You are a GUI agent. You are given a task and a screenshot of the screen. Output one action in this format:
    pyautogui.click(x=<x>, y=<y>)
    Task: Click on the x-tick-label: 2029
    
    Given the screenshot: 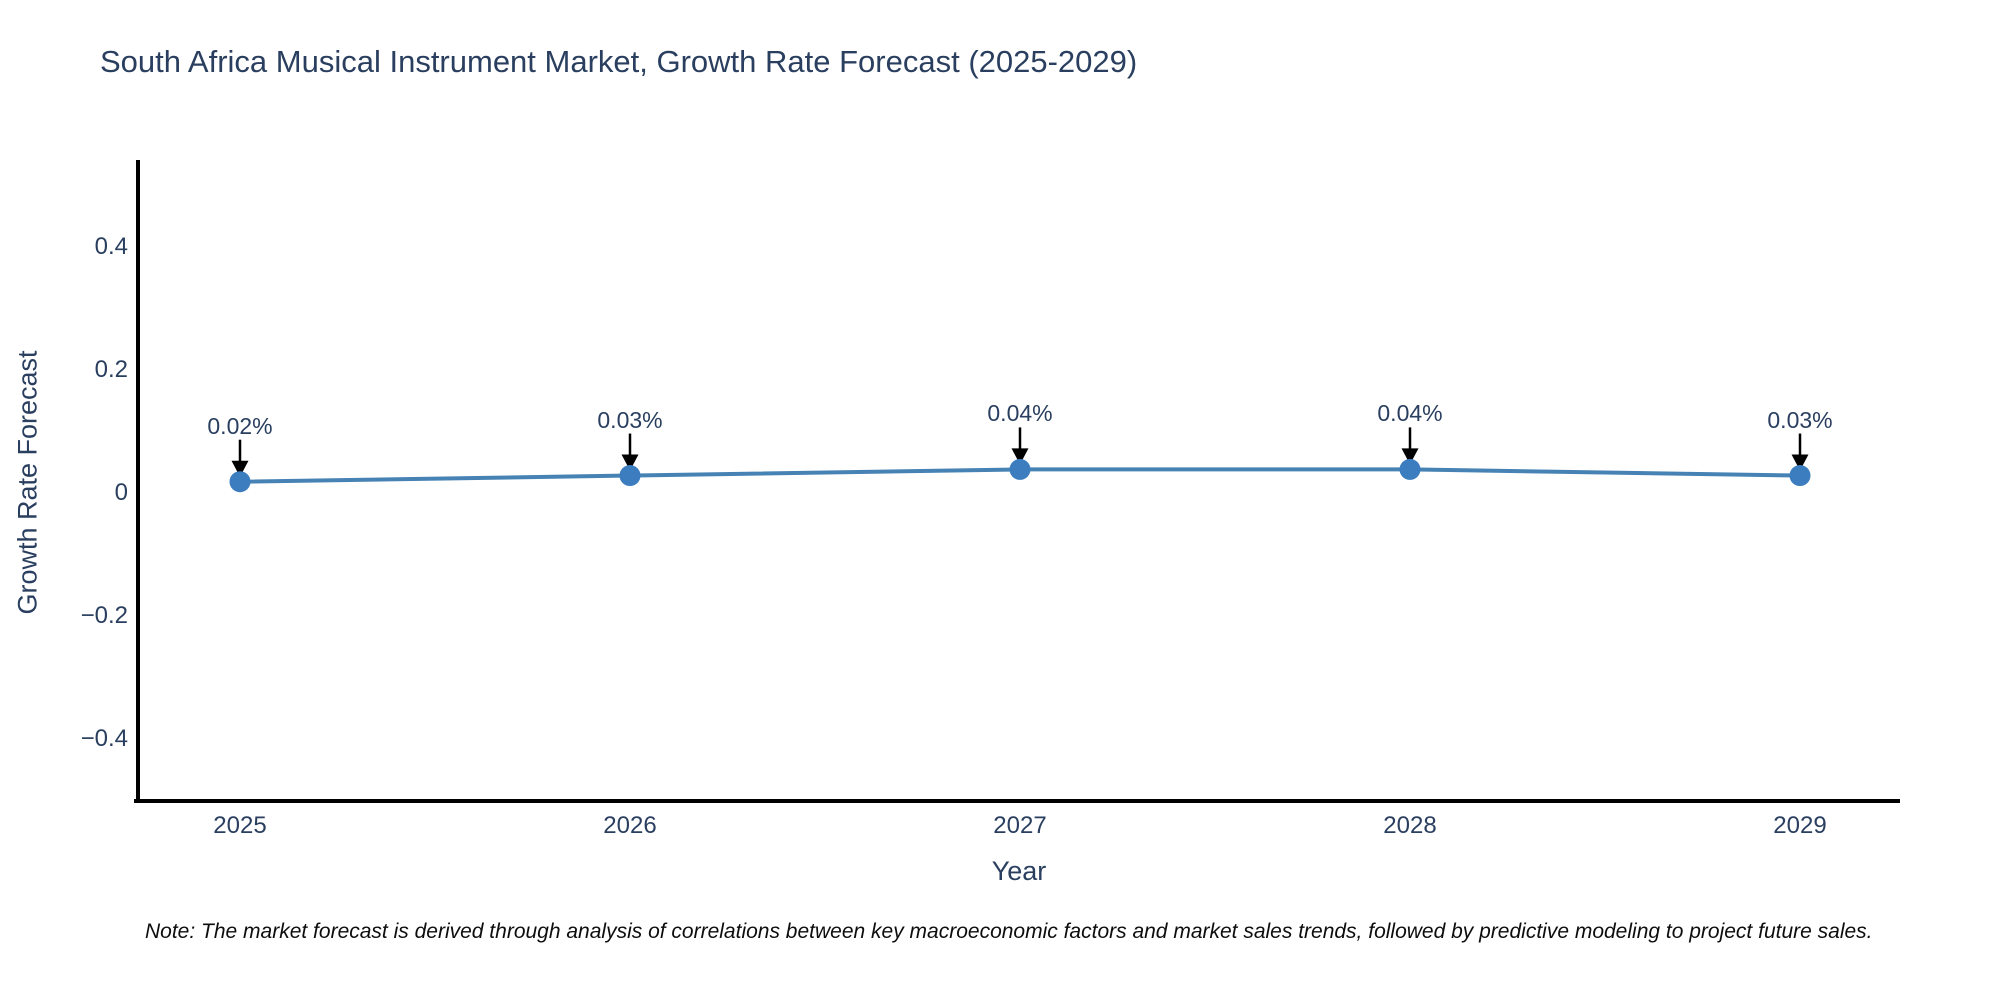 What is the action you would take?
    pyautogui.click(x=1800, y=825)
    